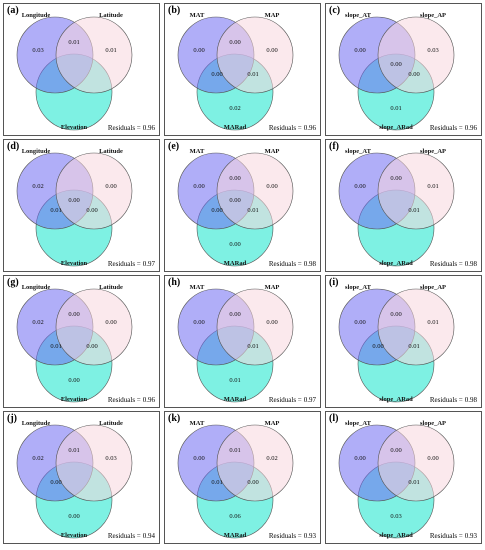 The height and width of the screenshot is (550, 485). I want to click on venn-diagram: MAT MAP MARad 0.00 0.00 0.00 0.00 0.00 0.01 0.00, so click(235, 207).